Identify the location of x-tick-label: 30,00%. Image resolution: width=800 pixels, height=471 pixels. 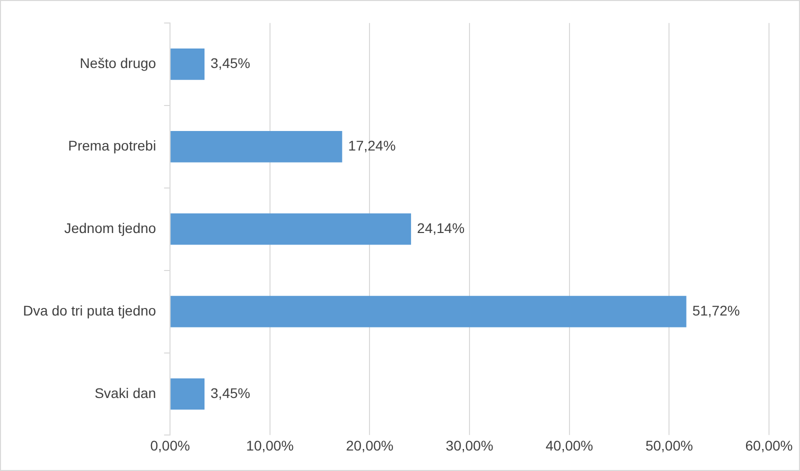
(470, 445).